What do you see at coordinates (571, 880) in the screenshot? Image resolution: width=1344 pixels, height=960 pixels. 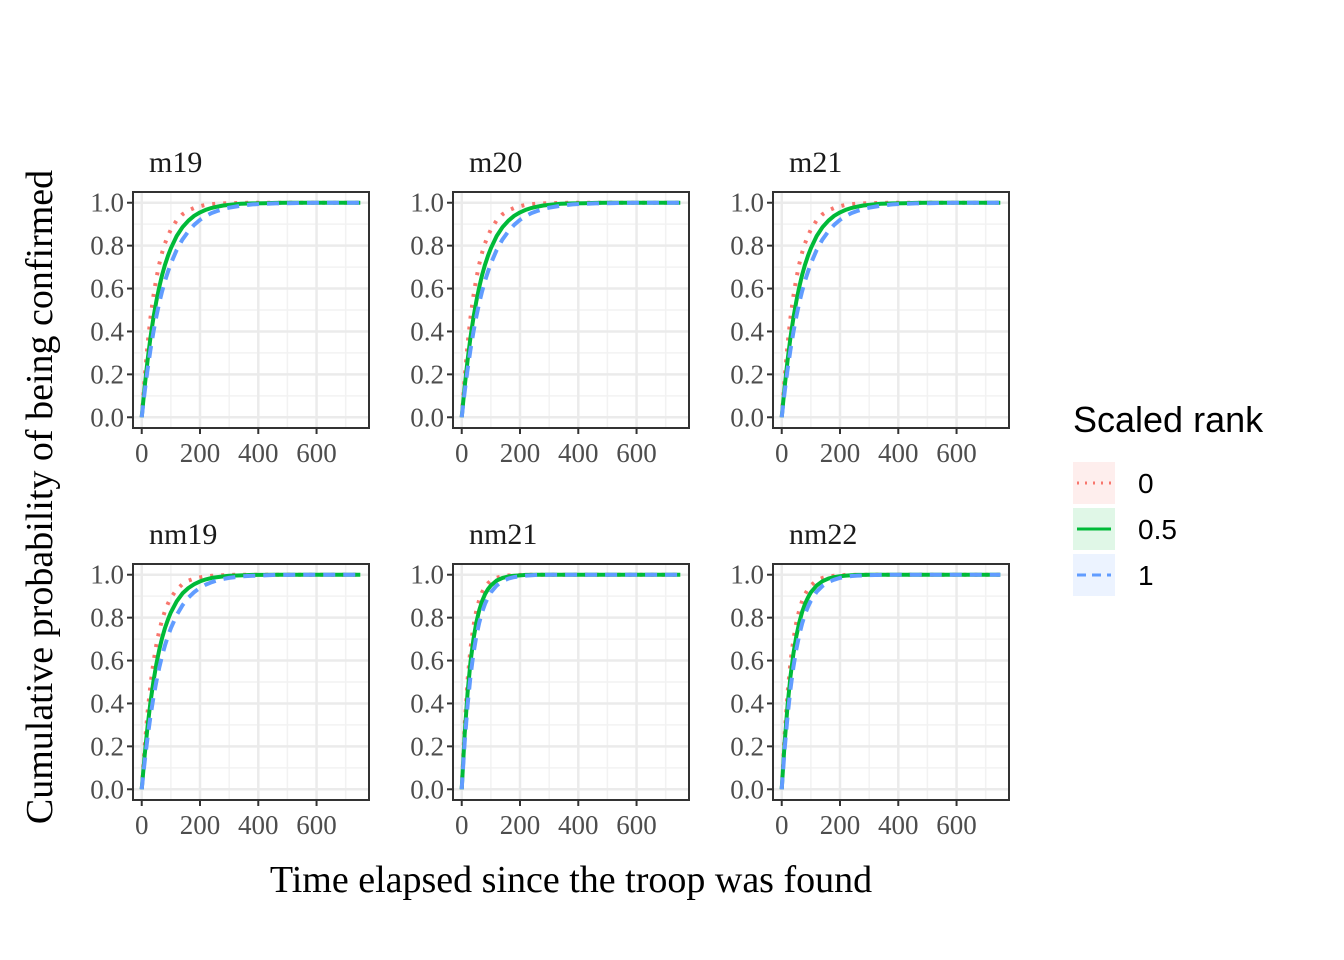 I see `x-axis-title: Time elapsed since the troop was found` at bounding box center [571, 880].